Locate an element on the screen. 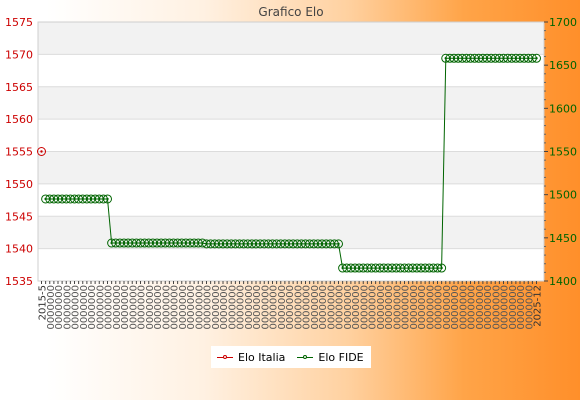 This screenshot has height=400, width=580. y-left-tick-label: 1540 is located at coordinates (19, 249).